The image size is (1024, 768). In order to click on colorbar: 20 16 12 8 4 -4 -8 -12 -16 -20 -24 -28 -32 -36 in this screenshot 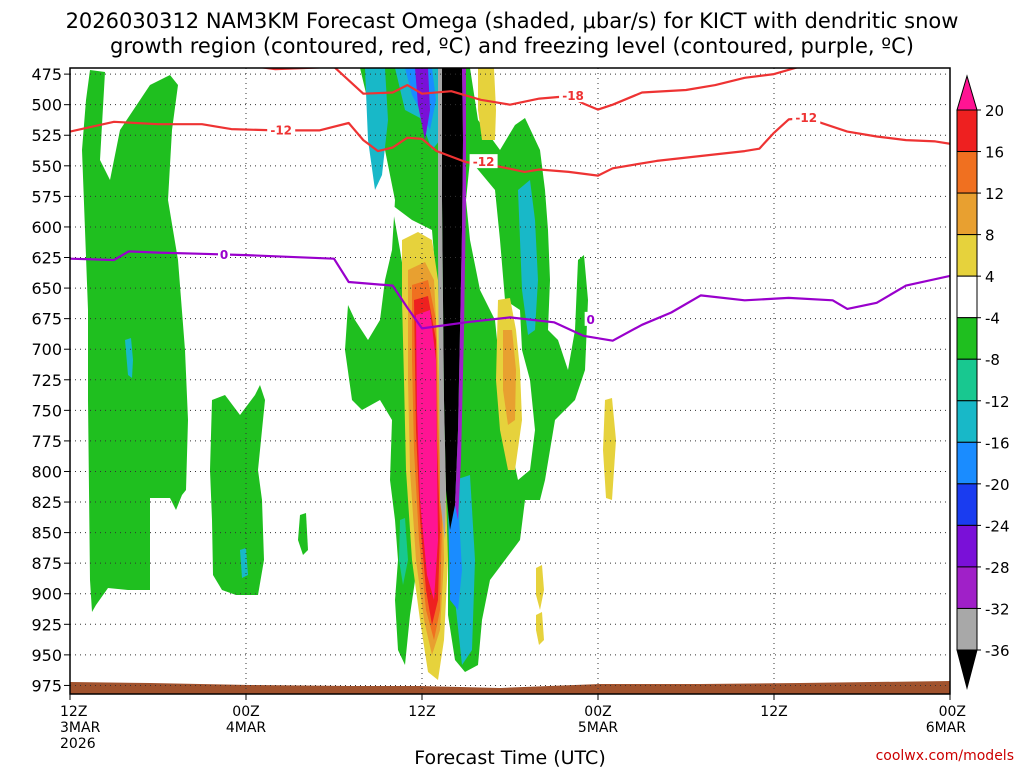, I will do `click(983, 382)`.